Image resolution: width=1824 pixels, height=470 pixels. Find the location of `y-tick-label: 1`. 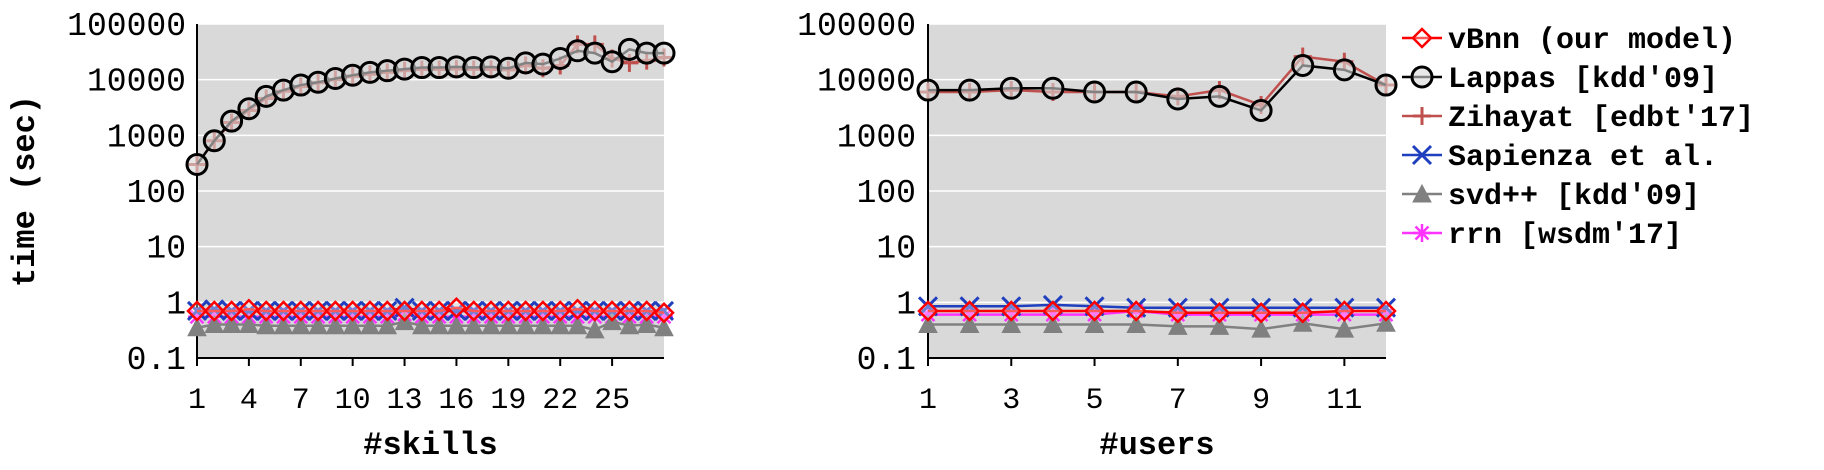

y-tick-label: 1 is located at coordinates (176, 304).